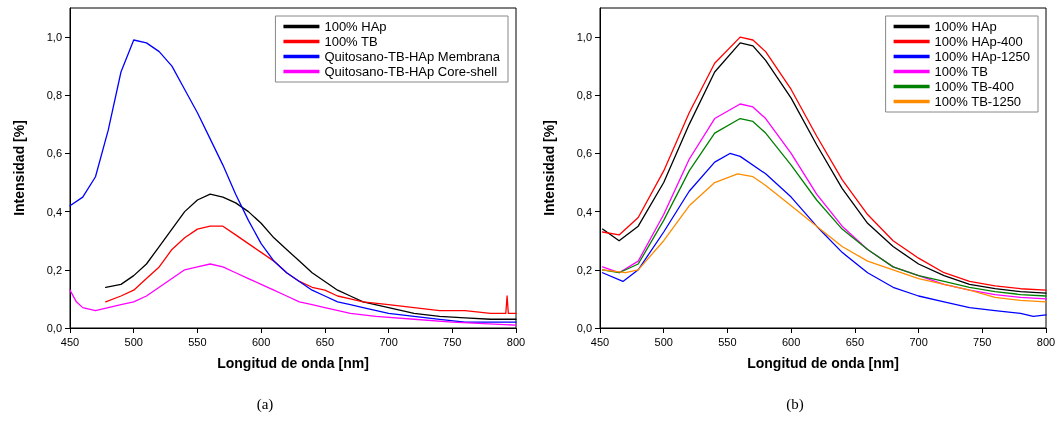 This screenshot has height=425, width=1060. I want to click on legend-label: 100% HAp-1250, so click(982, 56).